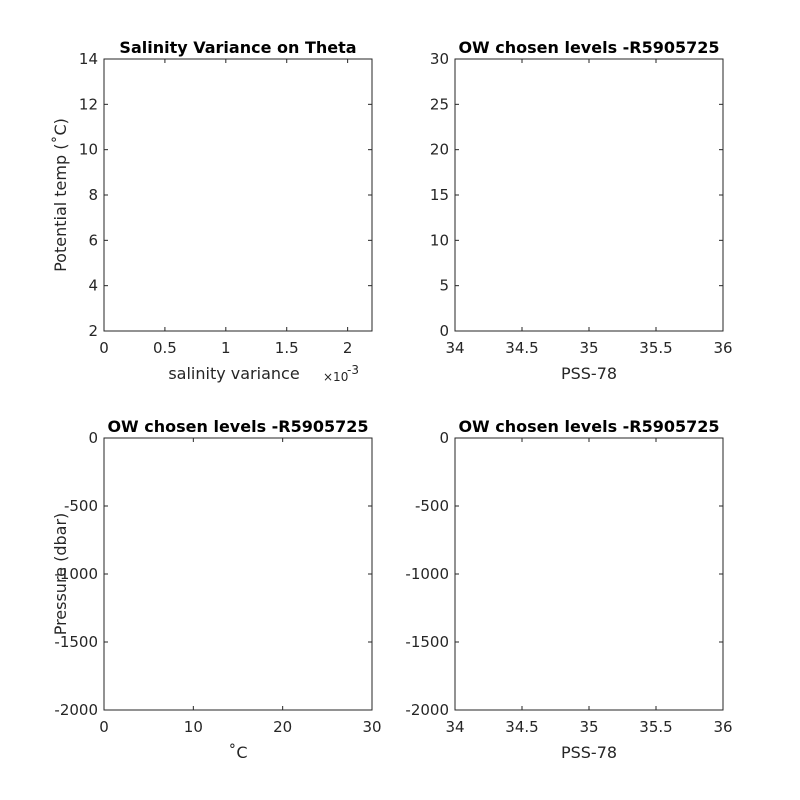 The image size is (800, 800). I want to click on x-tick-label: 1.5, so click(287, 348).